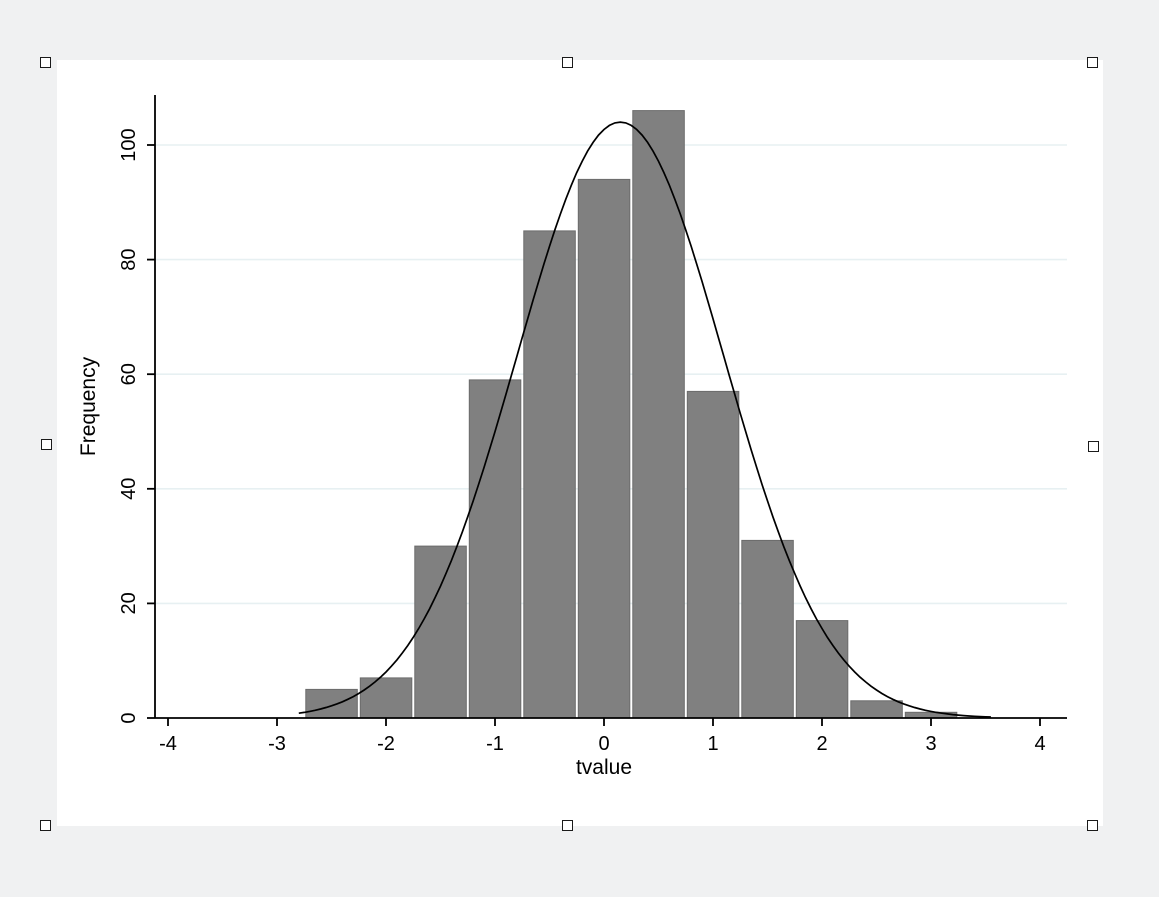  I want to click on selection-handle-middle-left, so click(46, 444).